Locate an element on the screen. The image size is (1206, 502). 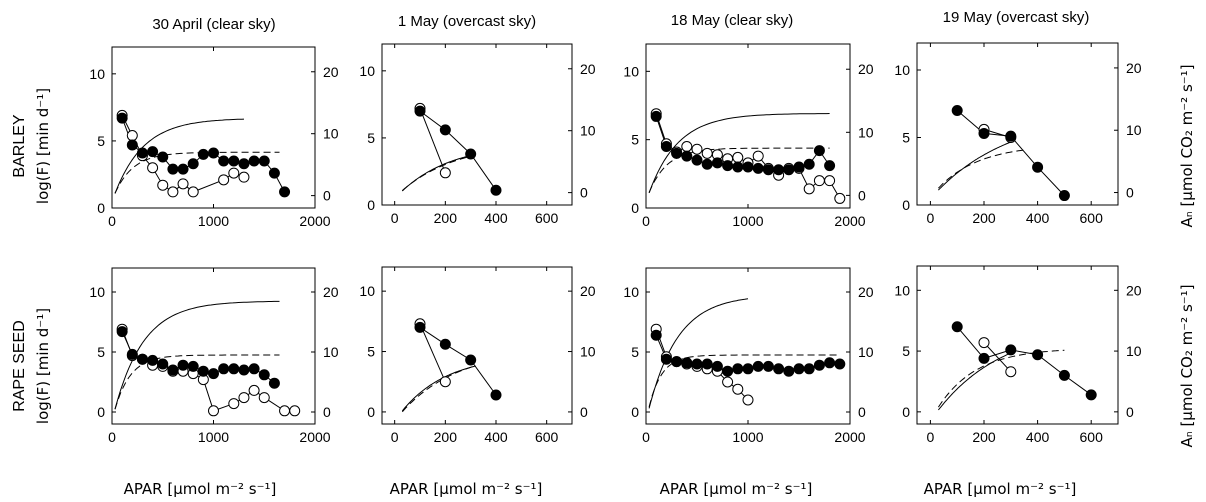
panel-barley-1may: 0 200 400 600 0 5 10 0 10 20 is located at coordinates (477, 134).